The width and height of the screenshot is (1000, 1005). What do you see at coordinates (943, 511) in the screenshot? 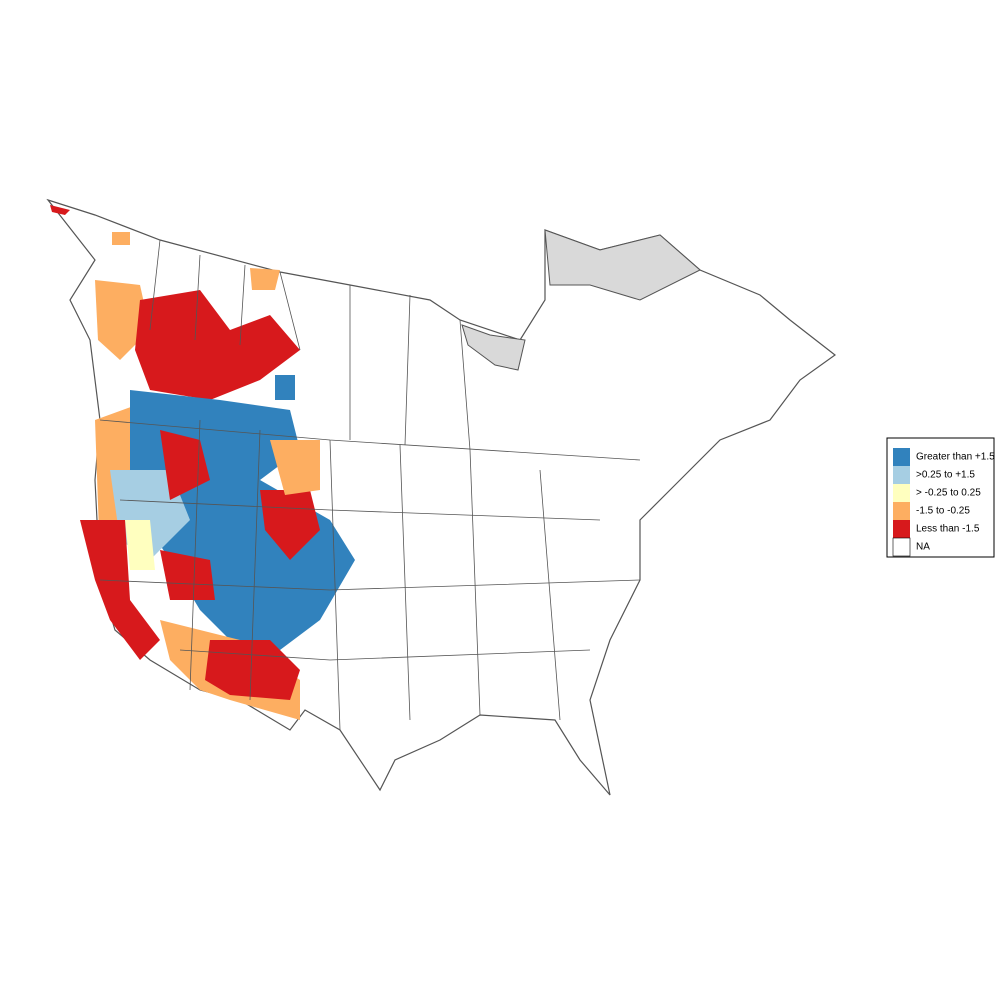
I see `legend-label: -1.5 to -0.25` at bounding box center [943, 511].